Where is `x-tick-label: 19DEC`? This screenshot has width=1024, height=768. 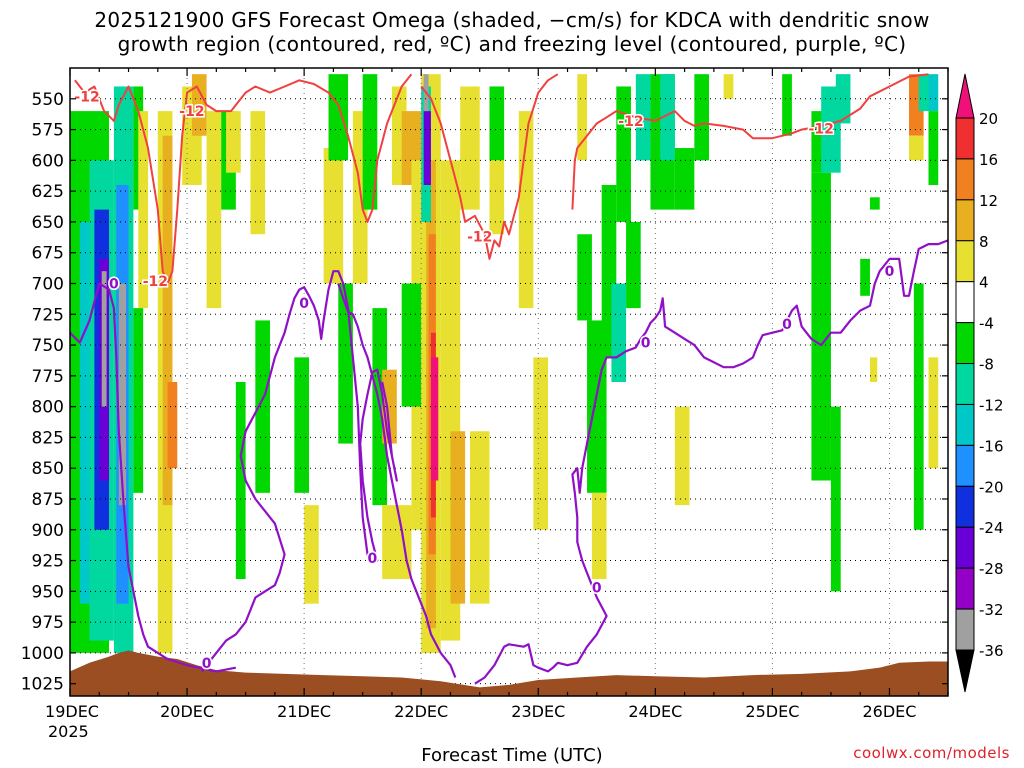
x-tick-label: 19DEC is located at coordinates (72, 711).